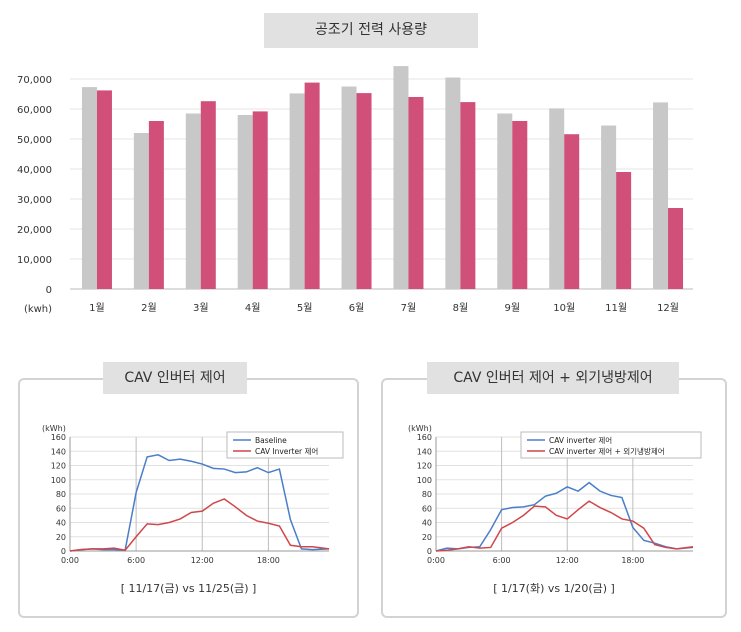  Describe the element at coordinates (564, 308) in the screenshot. I see `bar-x-tick-label: 10월` at that location.